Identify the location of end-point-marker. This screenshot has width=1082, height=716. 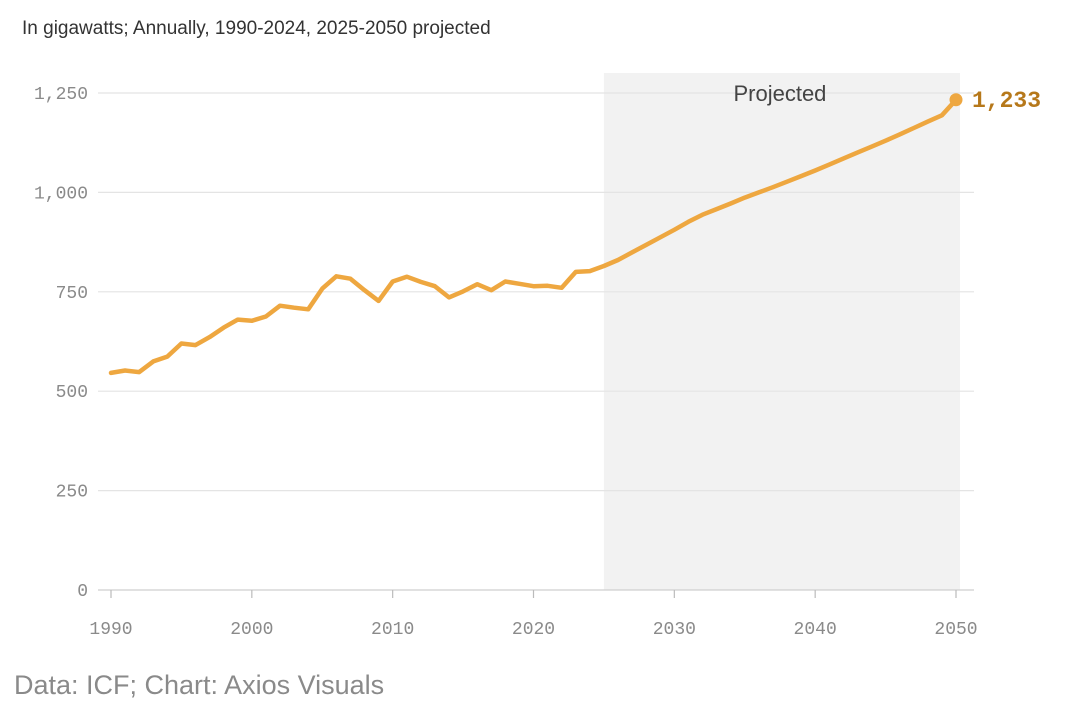
(956, 100).